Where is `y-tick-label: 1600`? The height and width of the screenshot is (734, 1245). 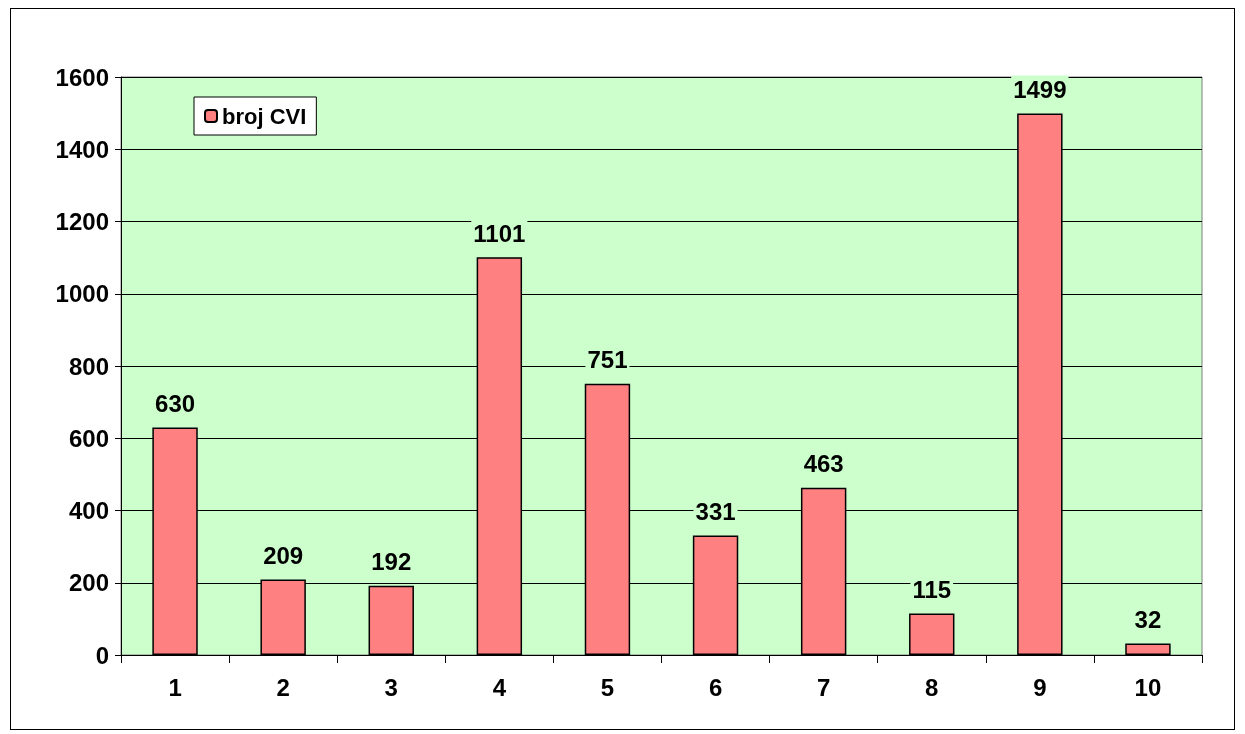 y-tick-label: 1600 is located at coordinates (82, 77).